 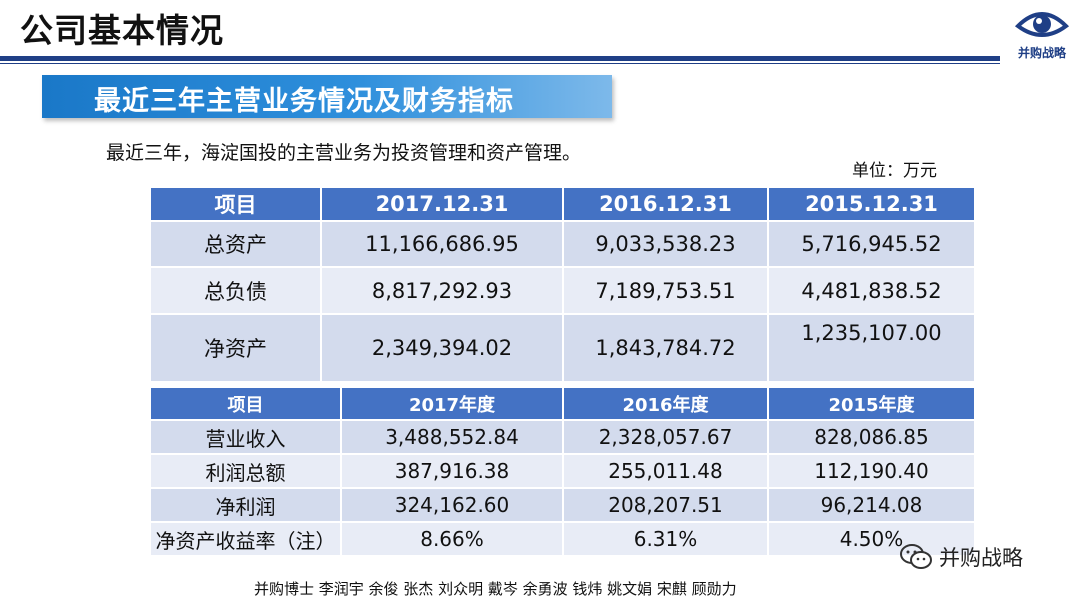 What do you see at coordinates (442, 243) in the screenshot?
I see `cell-value: 11,166,686.95` at bounding box center [442, 243].